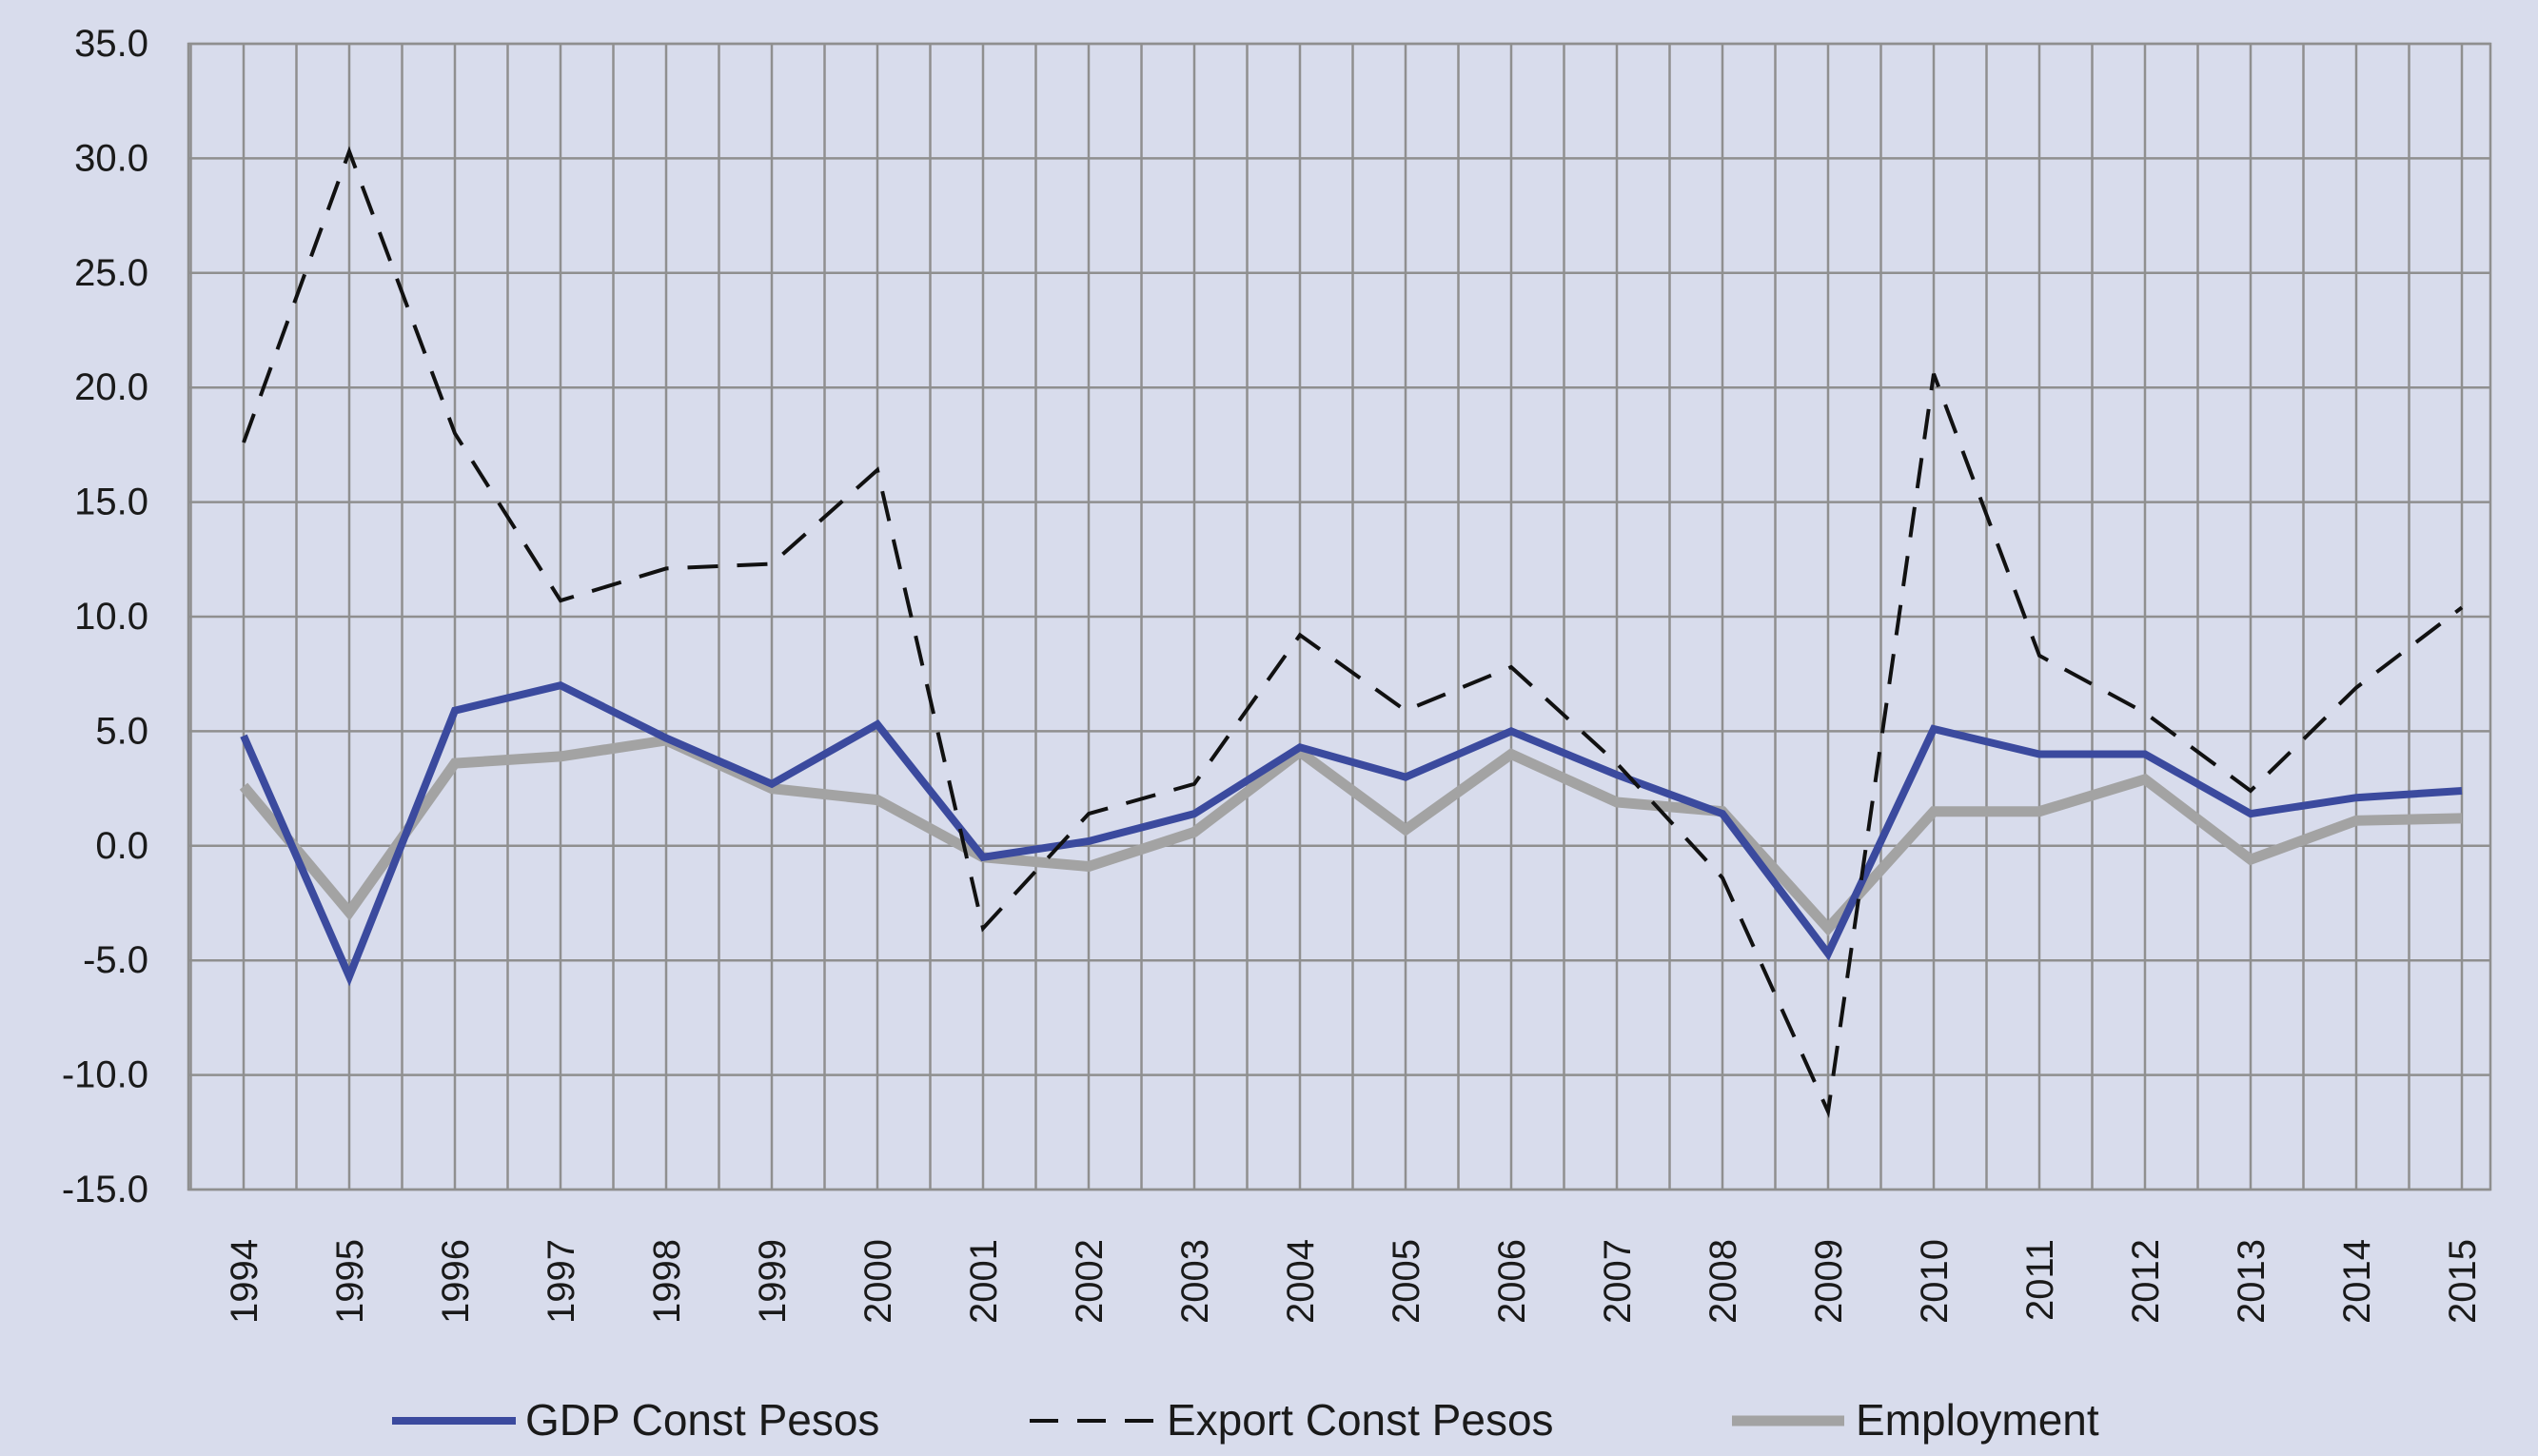  What do you see at coordinates (1935, 1281) in the screenshot?
I see `x-tick-label: 2010` at bounding box center [1935, 1281].